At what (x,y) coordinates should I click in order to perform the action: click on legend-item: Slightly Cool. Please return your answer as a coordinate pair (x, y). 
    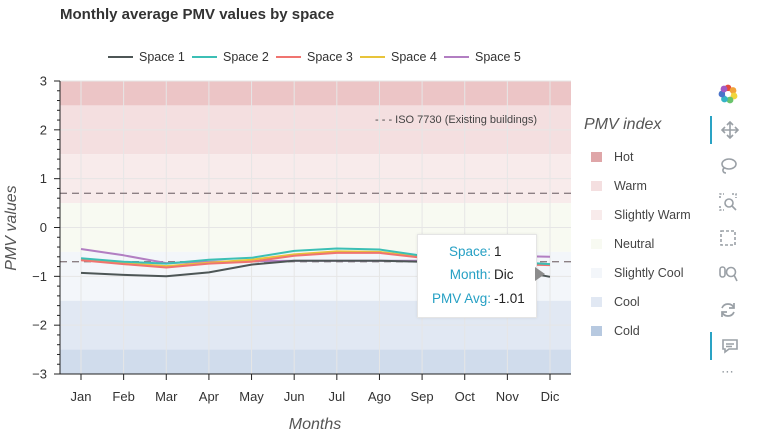
    Looking at the image, I should click on (644, 272).